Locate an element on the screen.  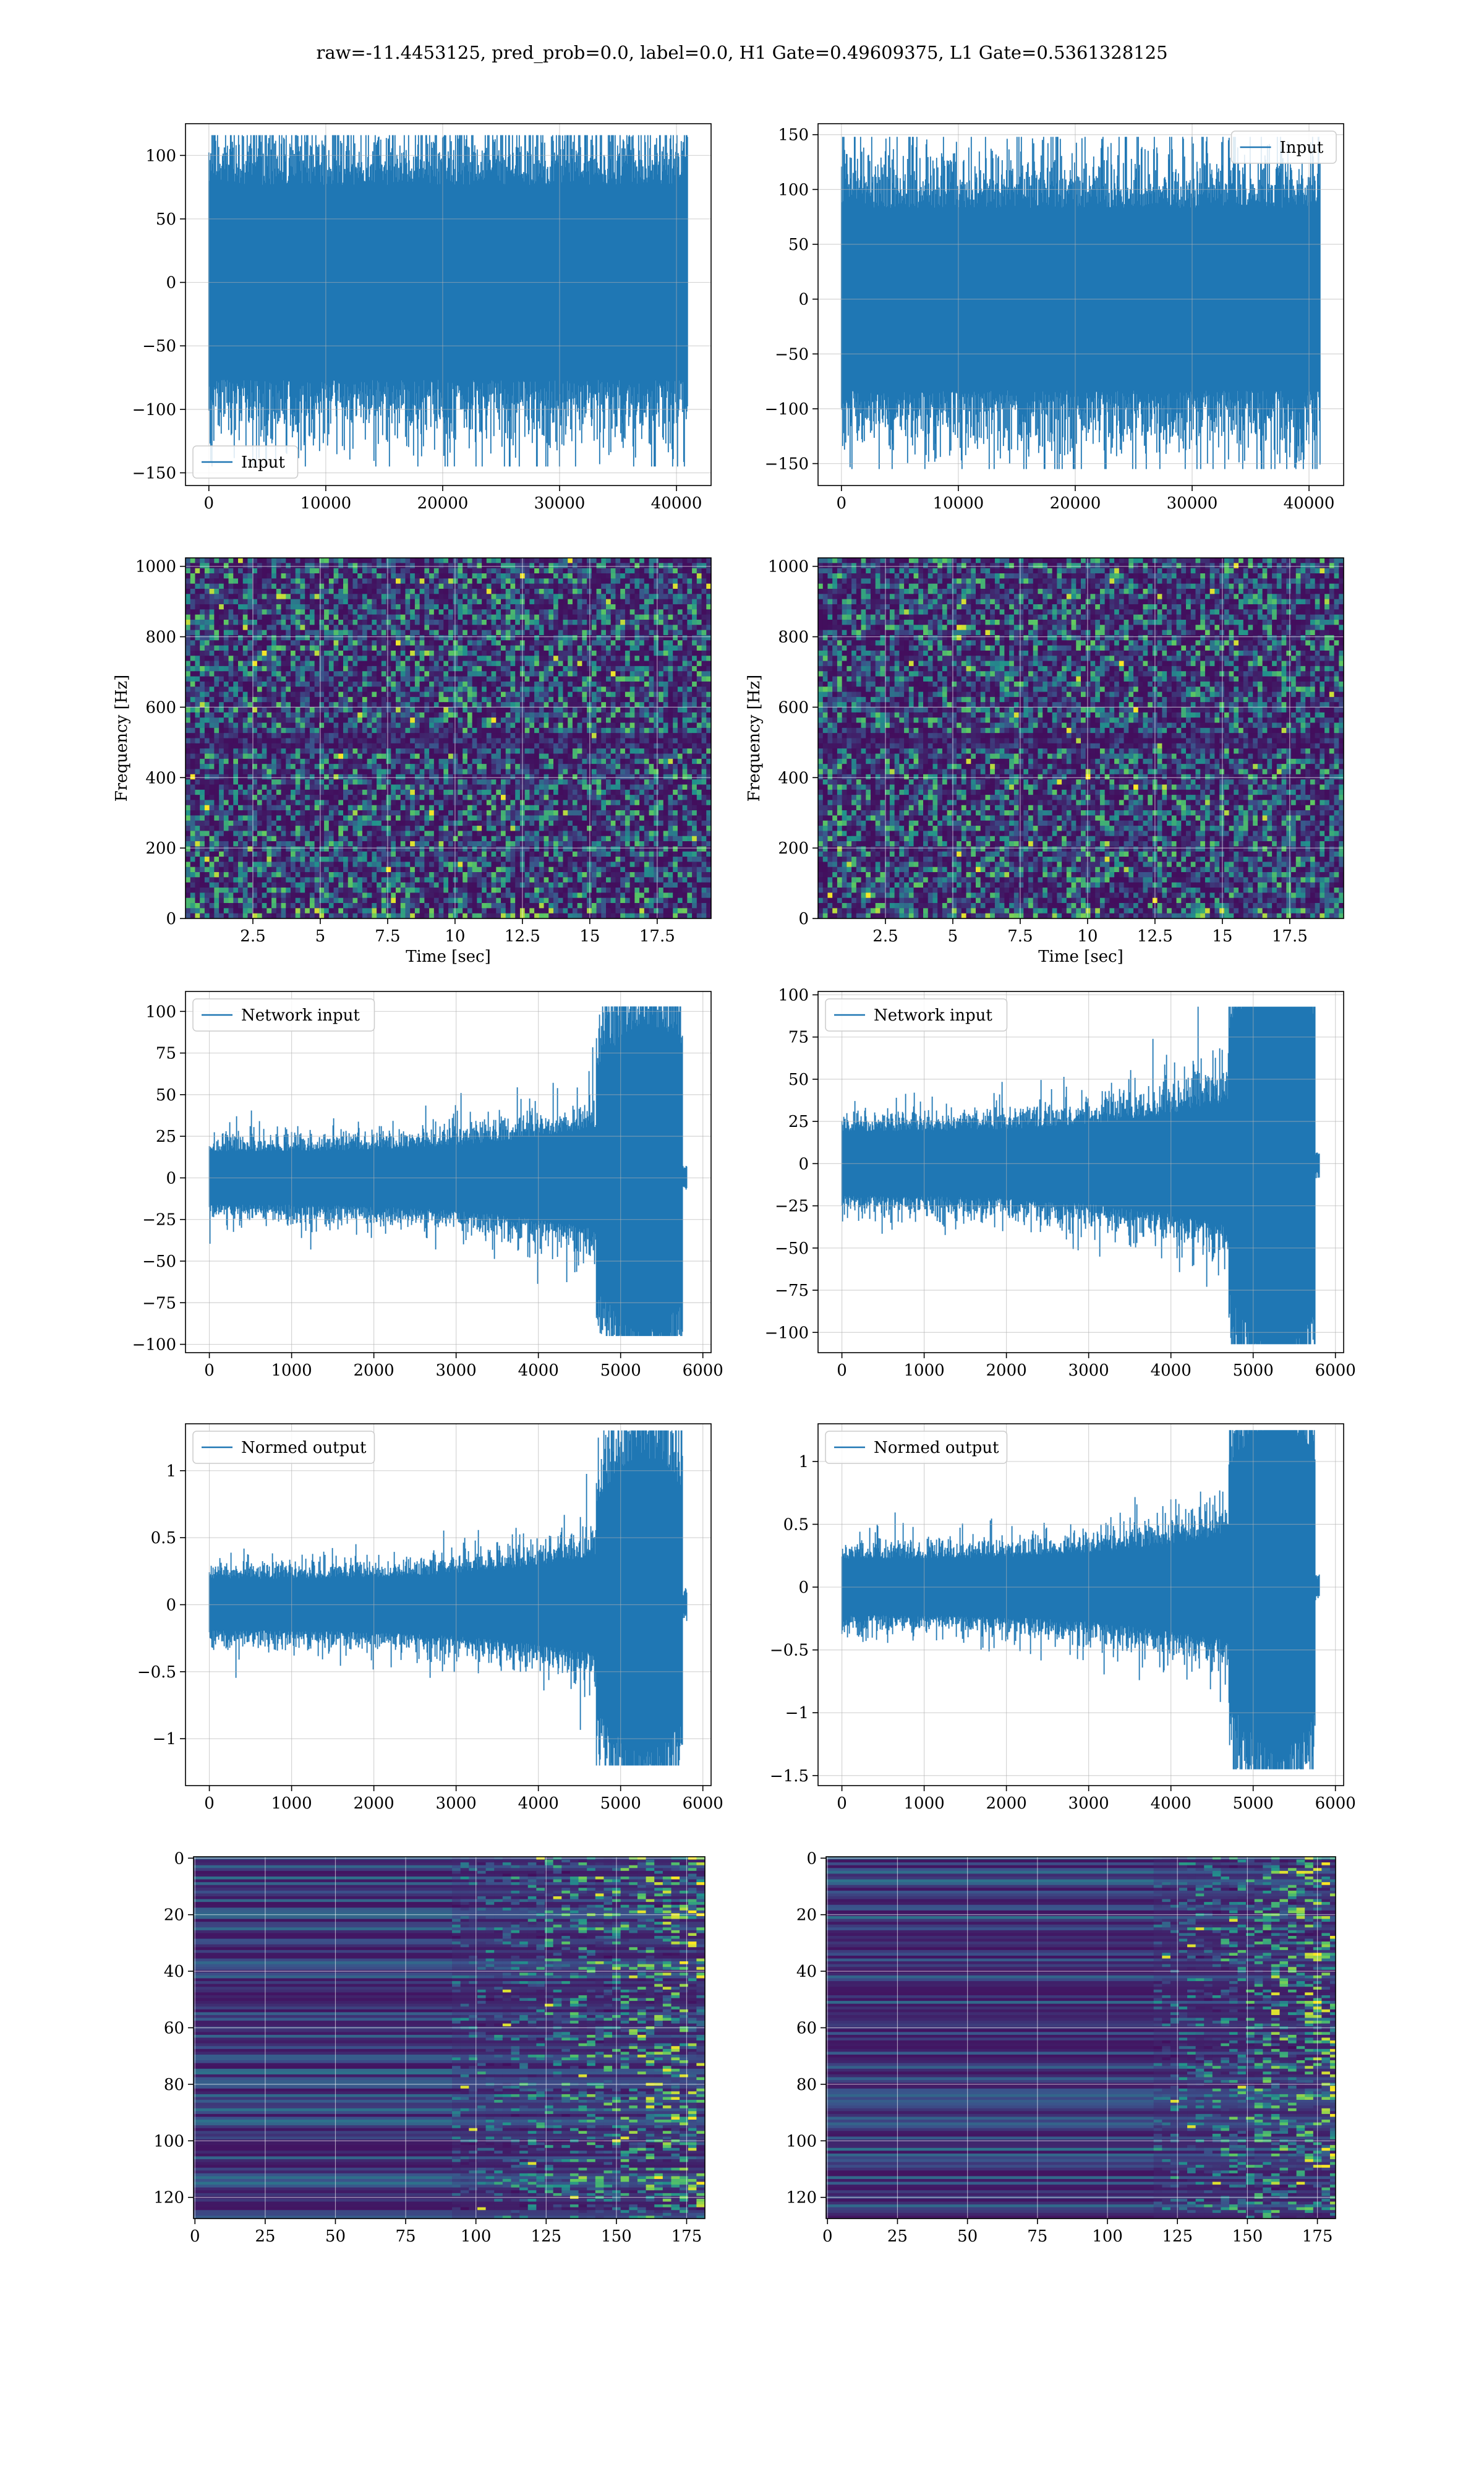
spectrogram-h1-xtick-label: 17.5 is located at coordinates (657, 936).